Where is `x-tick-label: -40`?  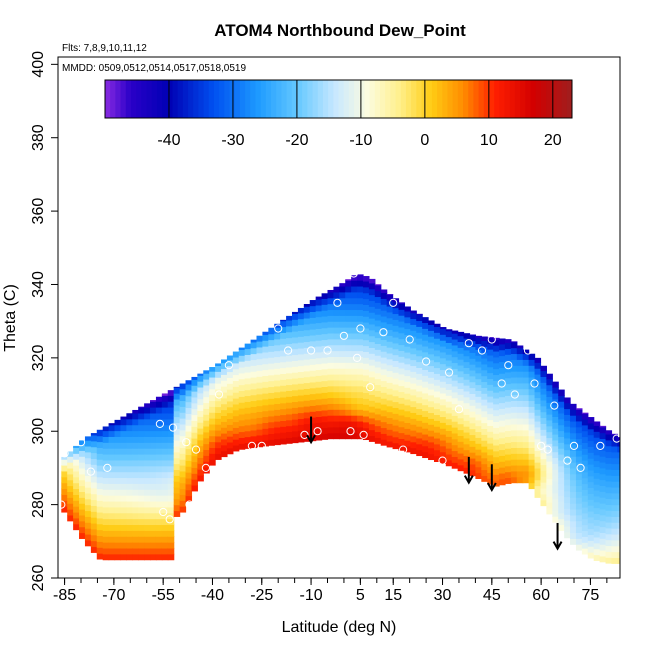 x-tick-label: -40 is located at coordinates (212, 595).